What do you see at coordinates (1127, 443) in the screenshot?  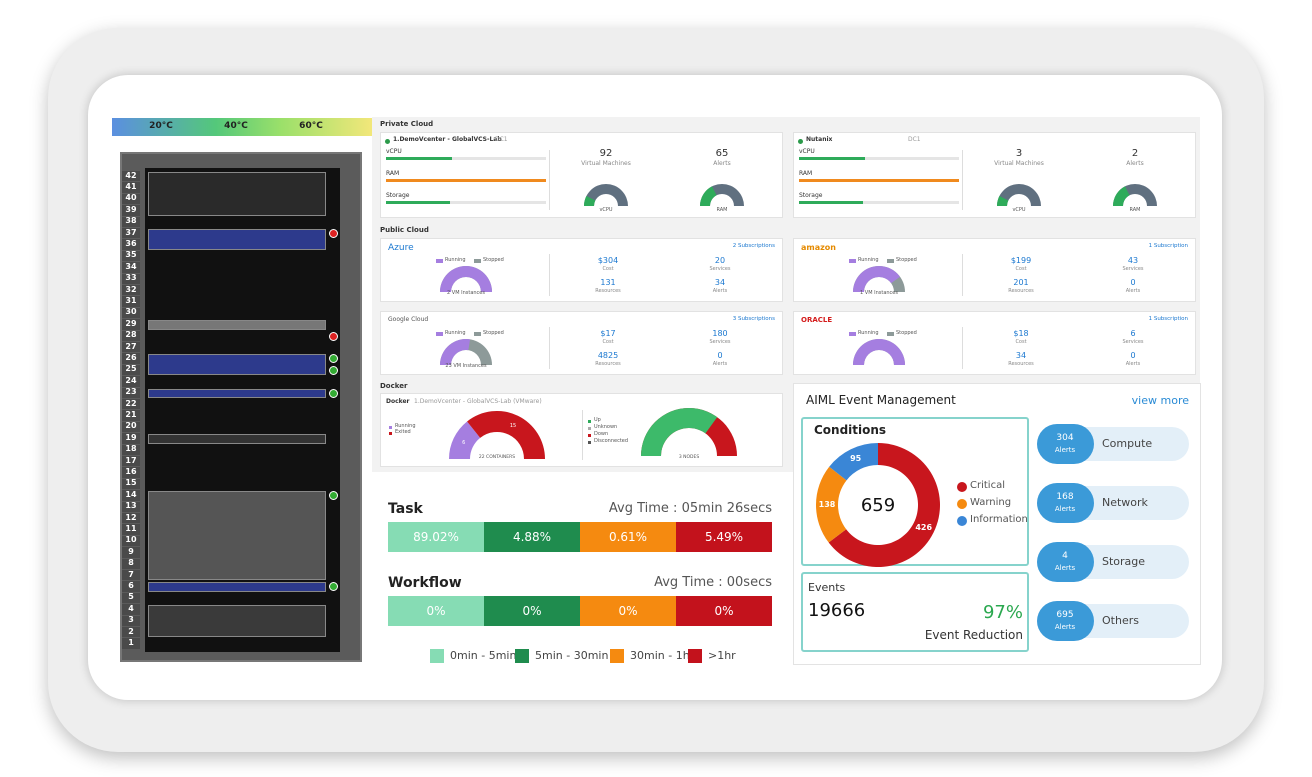 I see `alert-category: Compute` at bounding box center [1127, 443].